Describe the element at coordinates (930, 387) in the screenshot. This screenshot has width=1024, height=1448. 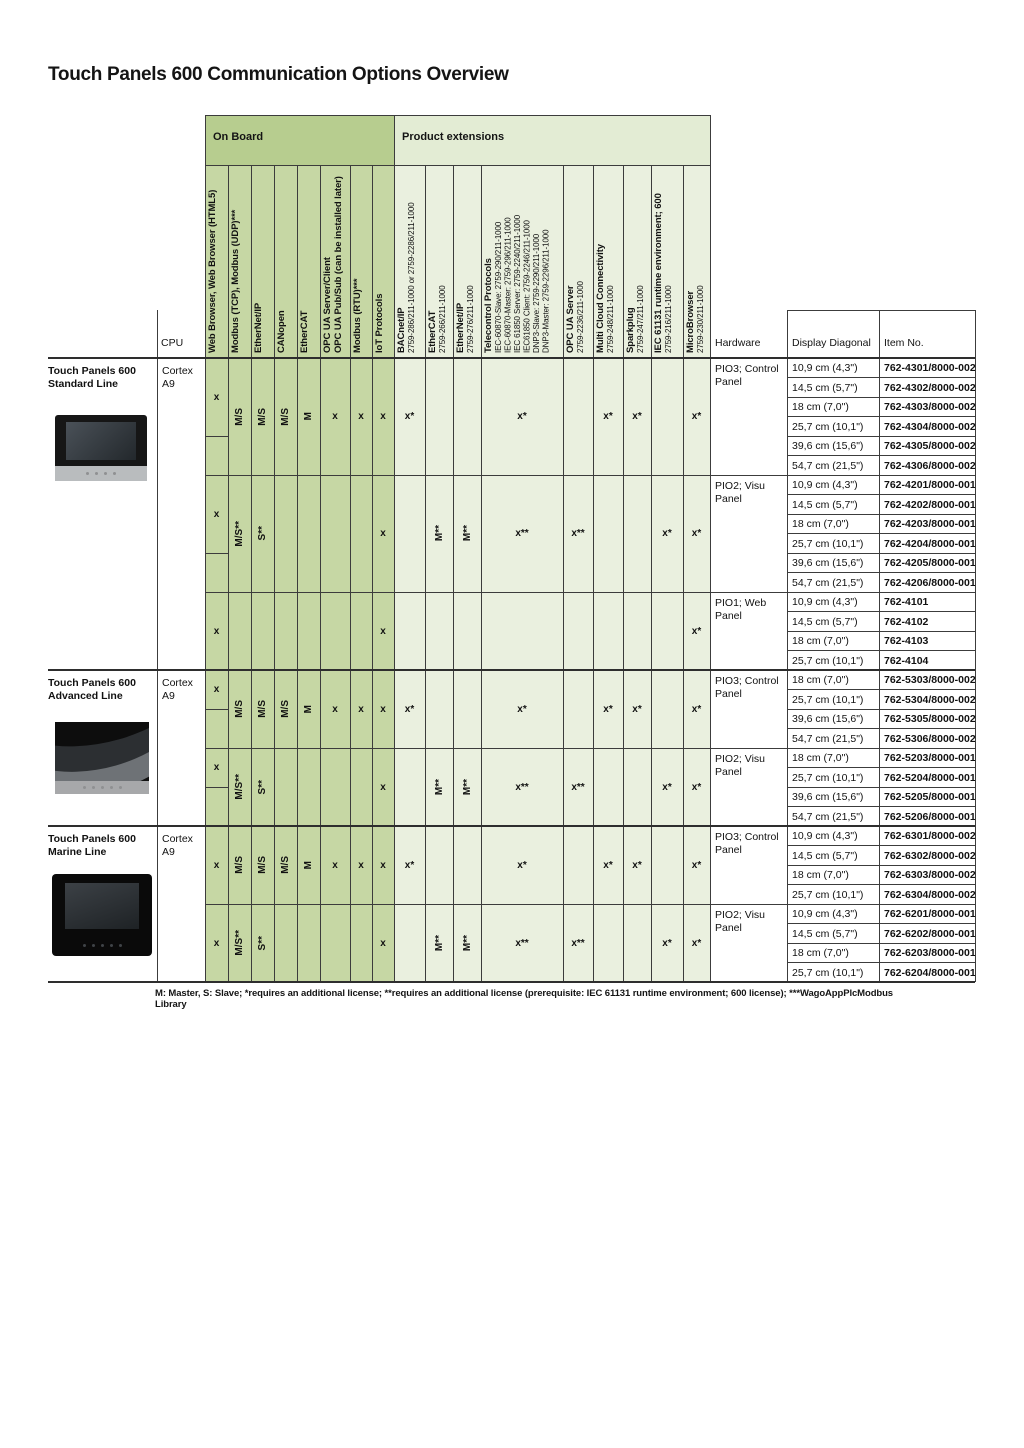
I see `item-no-cell: 762-4302/8000-002` at that location.